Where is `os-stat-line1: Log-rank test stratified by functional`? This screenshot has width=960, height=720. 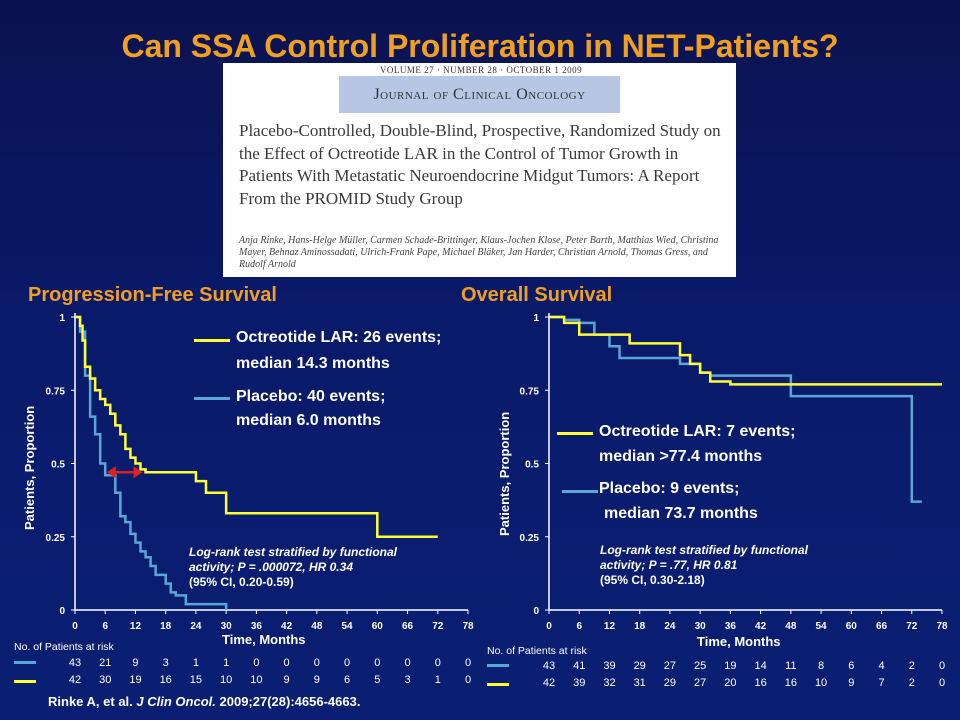
os-stat-line1: Log-rank test stratified by functional is located at coordinates (704, 550).